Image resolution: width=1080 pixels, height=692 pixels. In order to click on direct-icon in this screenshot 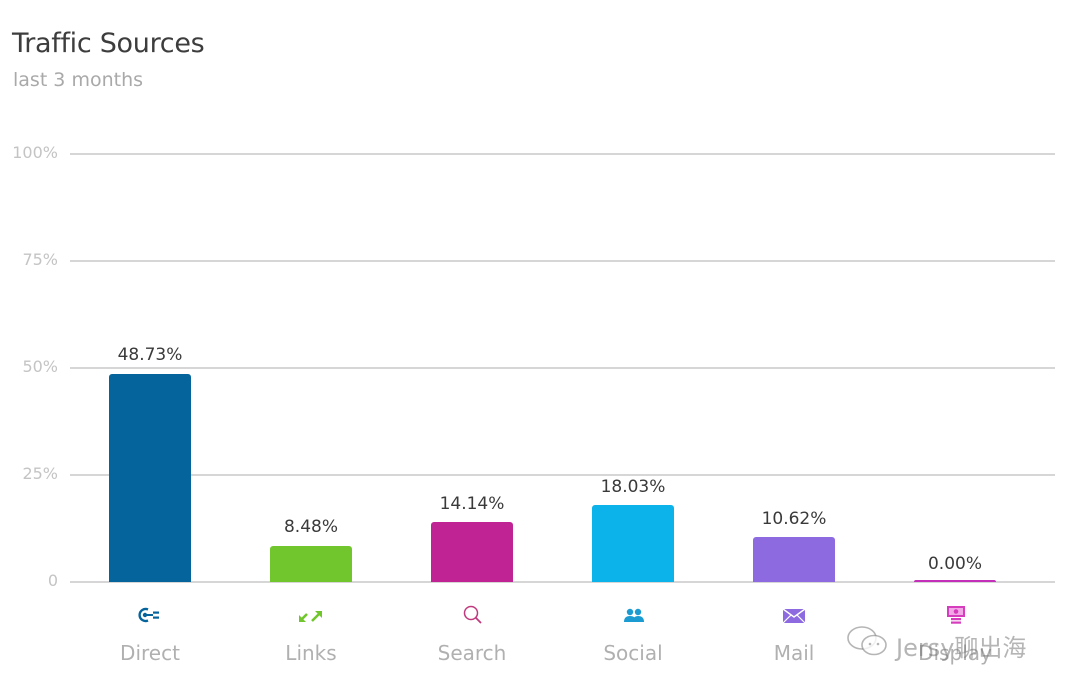, I will do `click(150, 615)`.